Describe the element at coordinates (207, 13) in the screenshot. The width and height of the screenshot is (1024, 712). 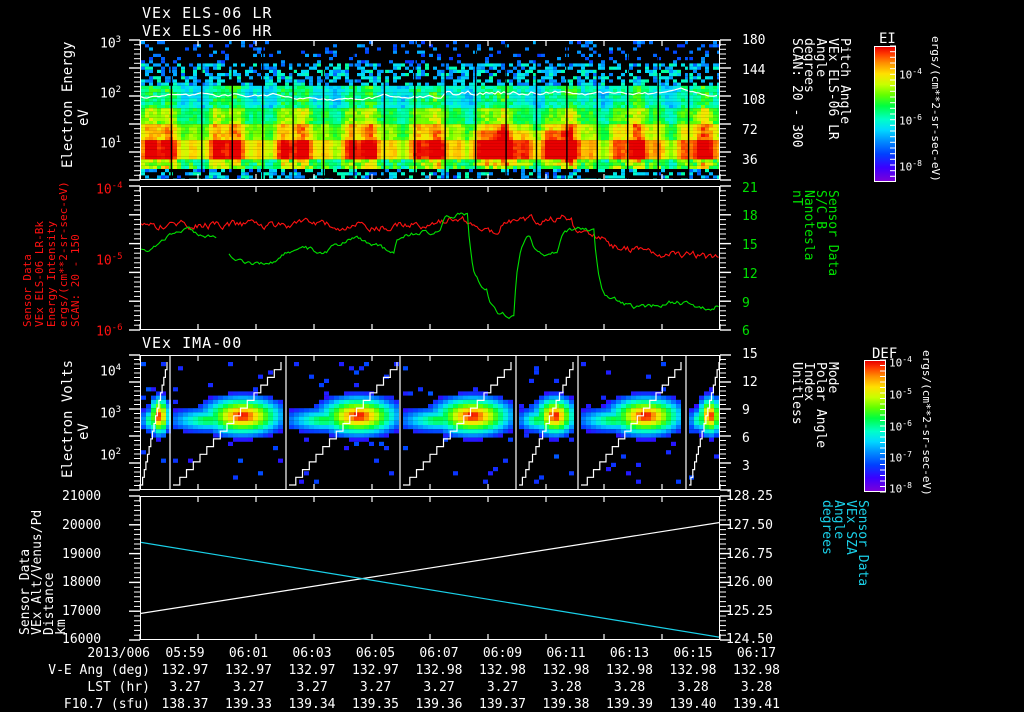
I see `panel1-title-lr: VEx ELS-06 LR` at that location.